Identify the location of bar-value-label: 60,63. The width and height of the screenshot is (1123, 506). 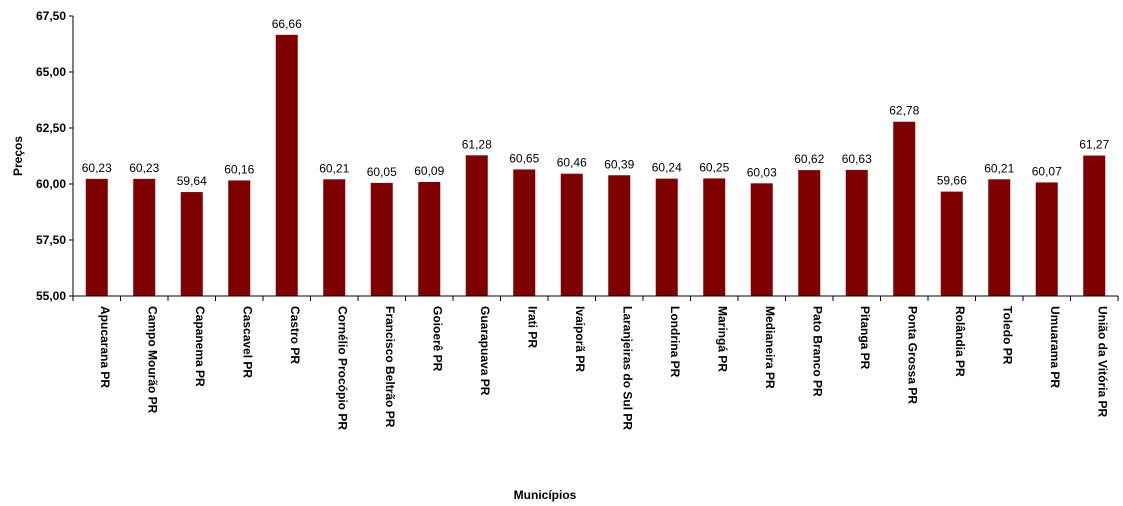
(857, 159).